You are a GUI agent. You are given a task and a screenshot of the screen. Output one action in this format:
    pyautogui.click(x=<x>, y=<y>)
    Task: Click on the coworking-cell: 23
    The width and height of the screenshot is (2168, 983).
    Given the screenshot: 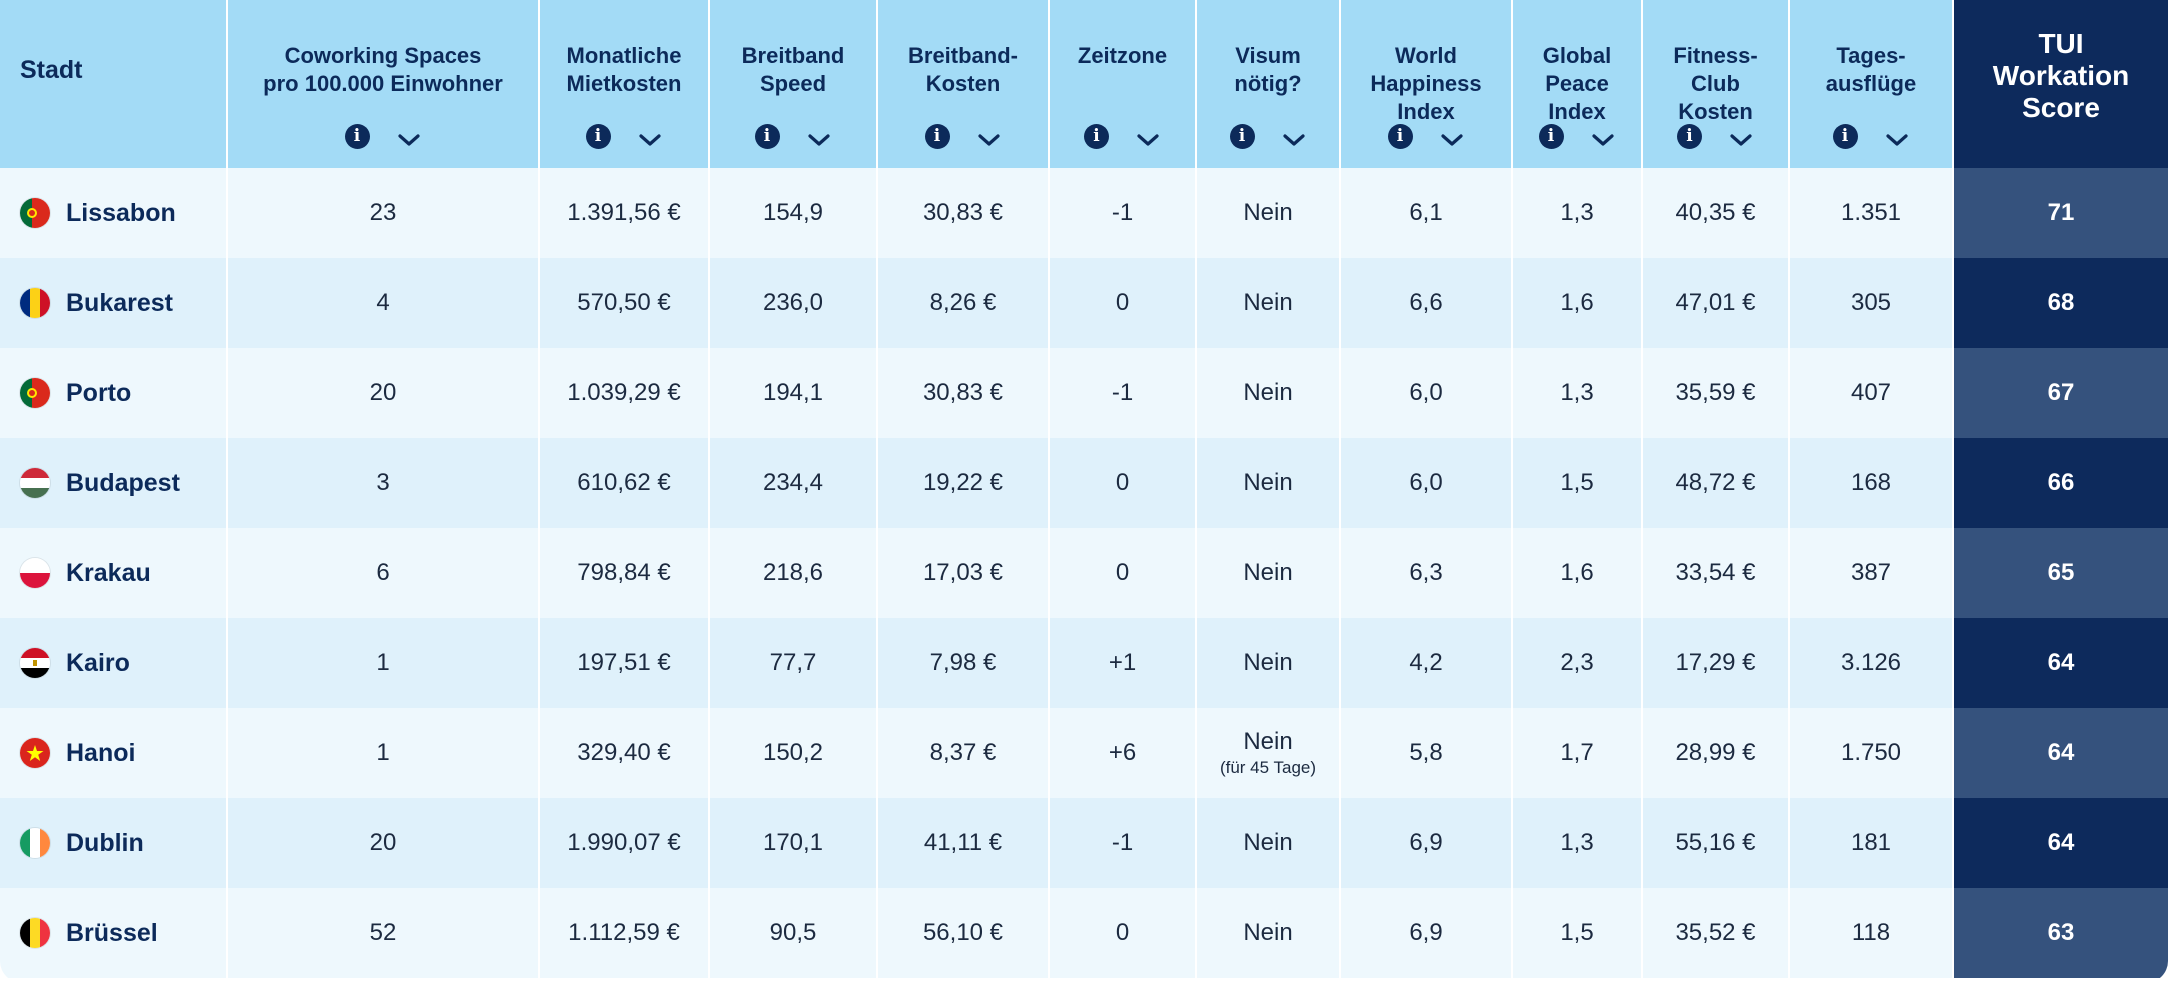 What is the action you would take?
    pyautogui.click(x=383, y=213)
    